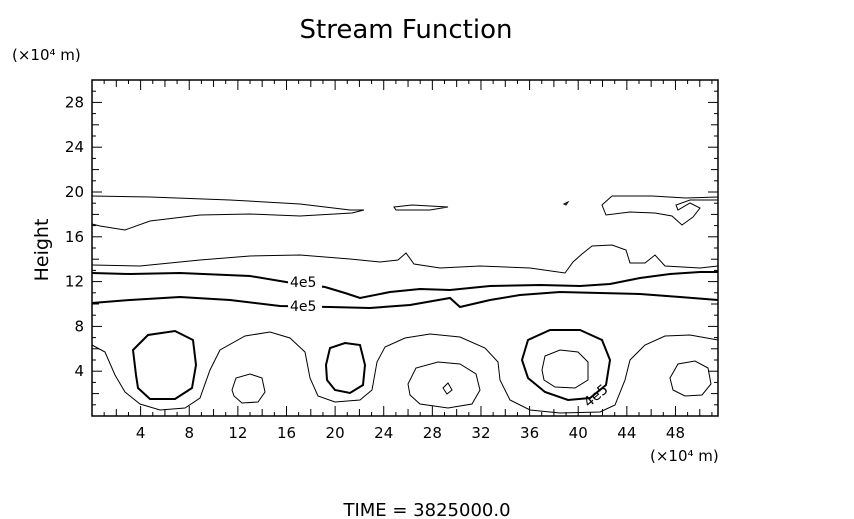 This screenshot has width=854, height=519. What do you see at coordinates (46, 55) in the screenshot?
I see `y-unit-label: (×10⁴ m)` at bounding box center [46, 55].